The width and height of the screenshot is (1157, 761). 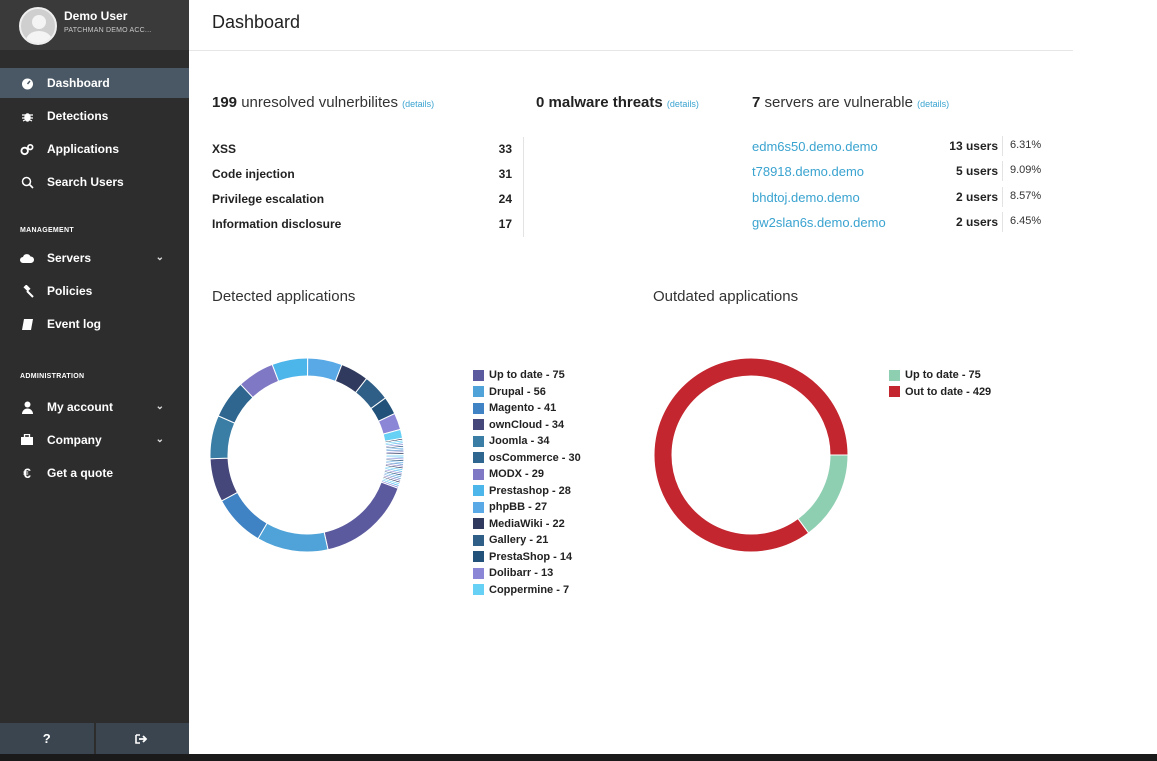 I want to click on slice-drupal, so click(x=293, y=537).